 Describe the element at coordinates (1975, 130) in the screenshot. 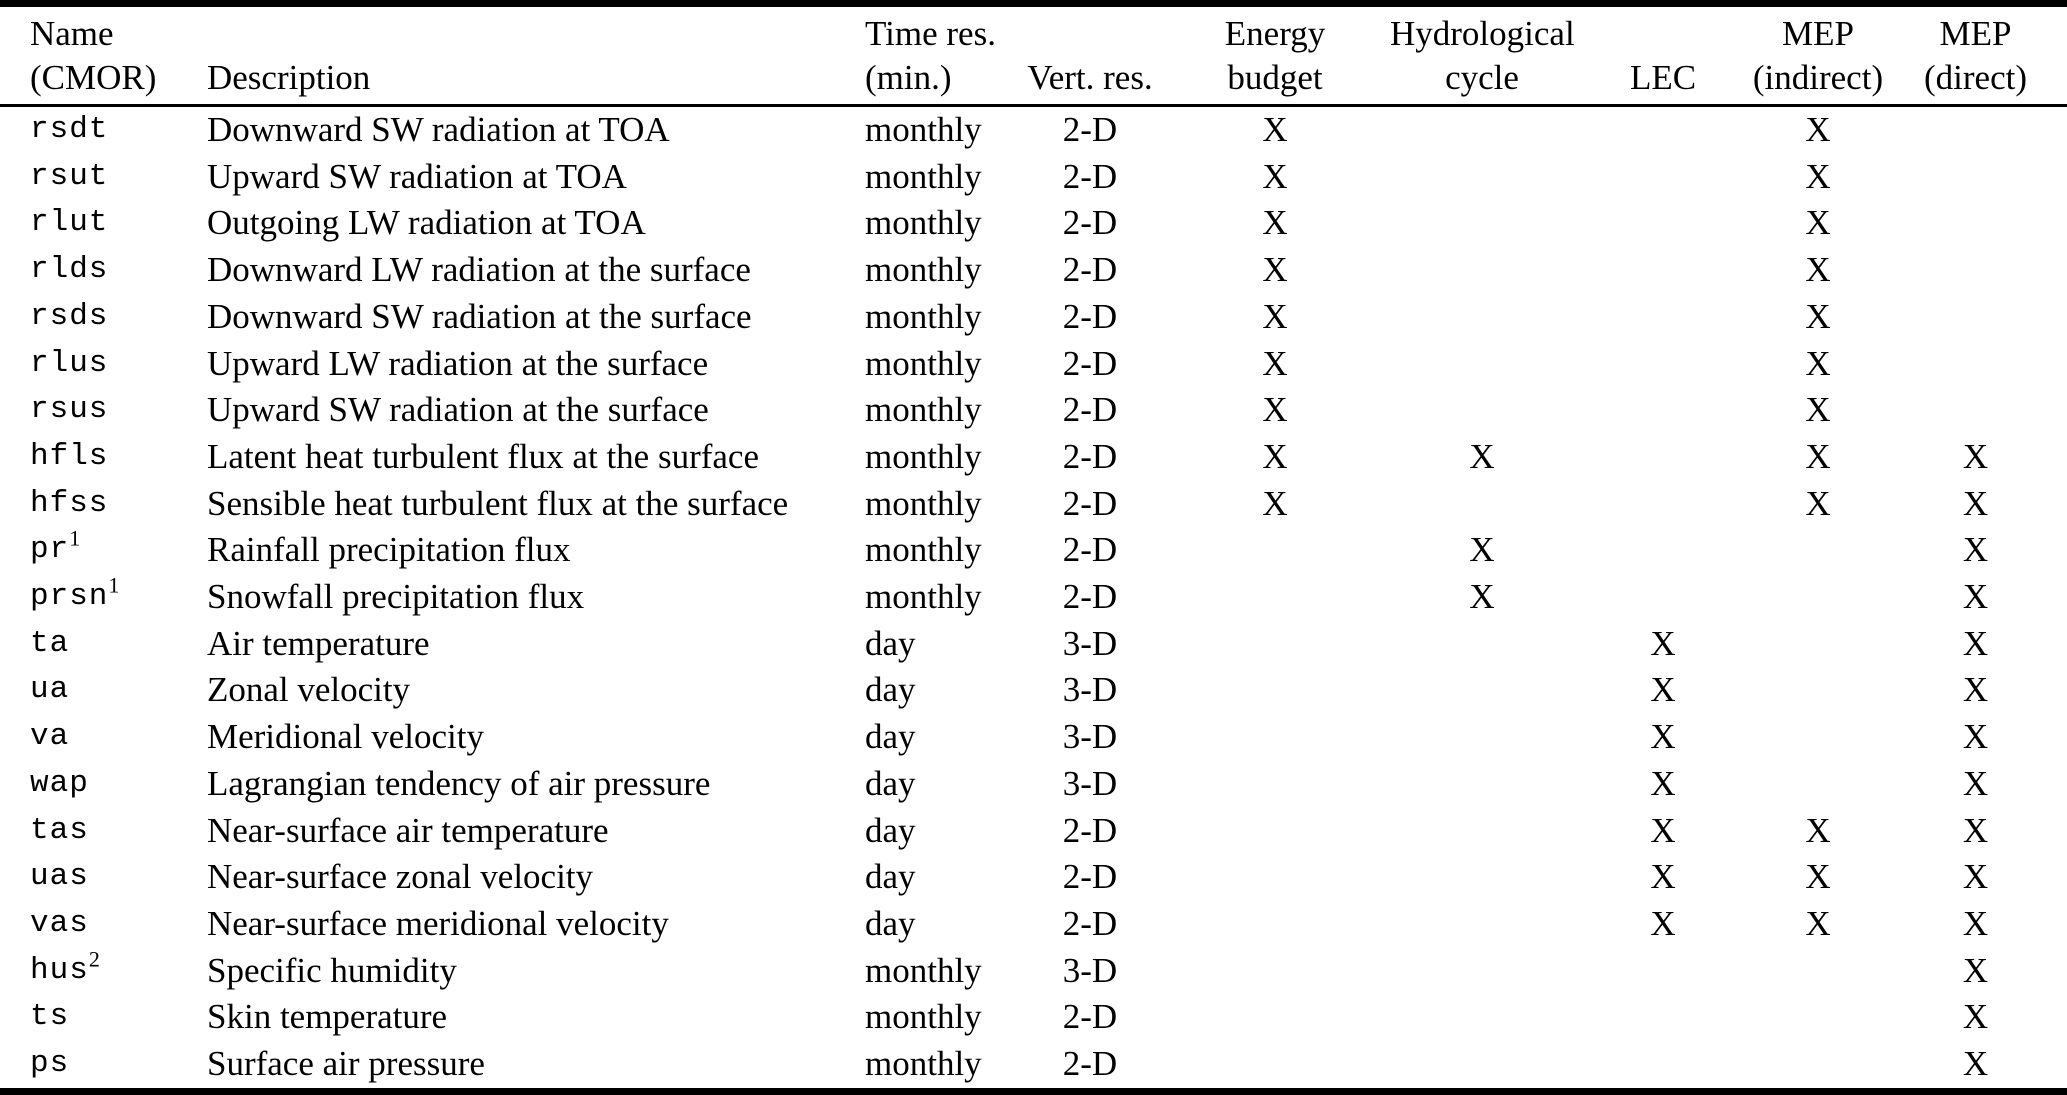

I see `table-cell-mep-direct` at that location.